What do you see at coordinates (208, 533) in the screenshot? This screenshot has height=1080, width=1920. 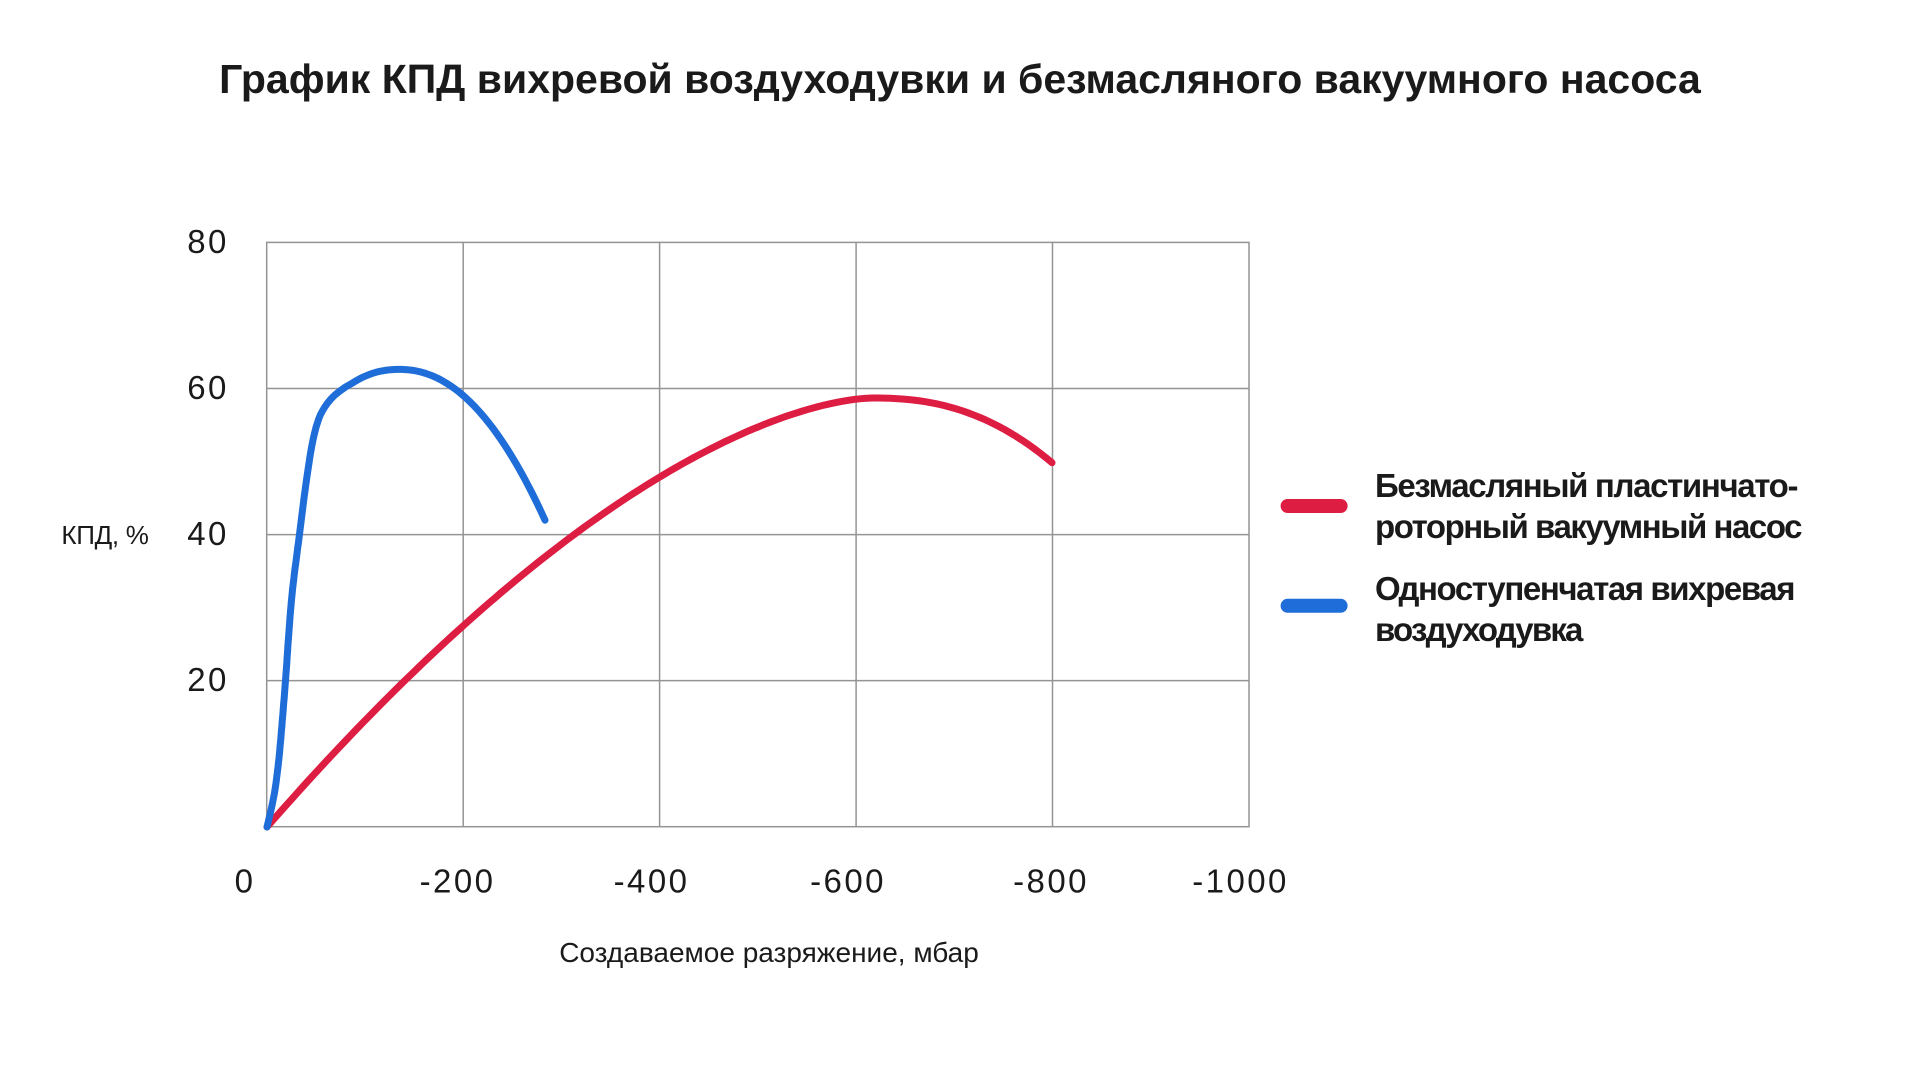 I see `svg-text: 40` at bounding box center [208, 533].